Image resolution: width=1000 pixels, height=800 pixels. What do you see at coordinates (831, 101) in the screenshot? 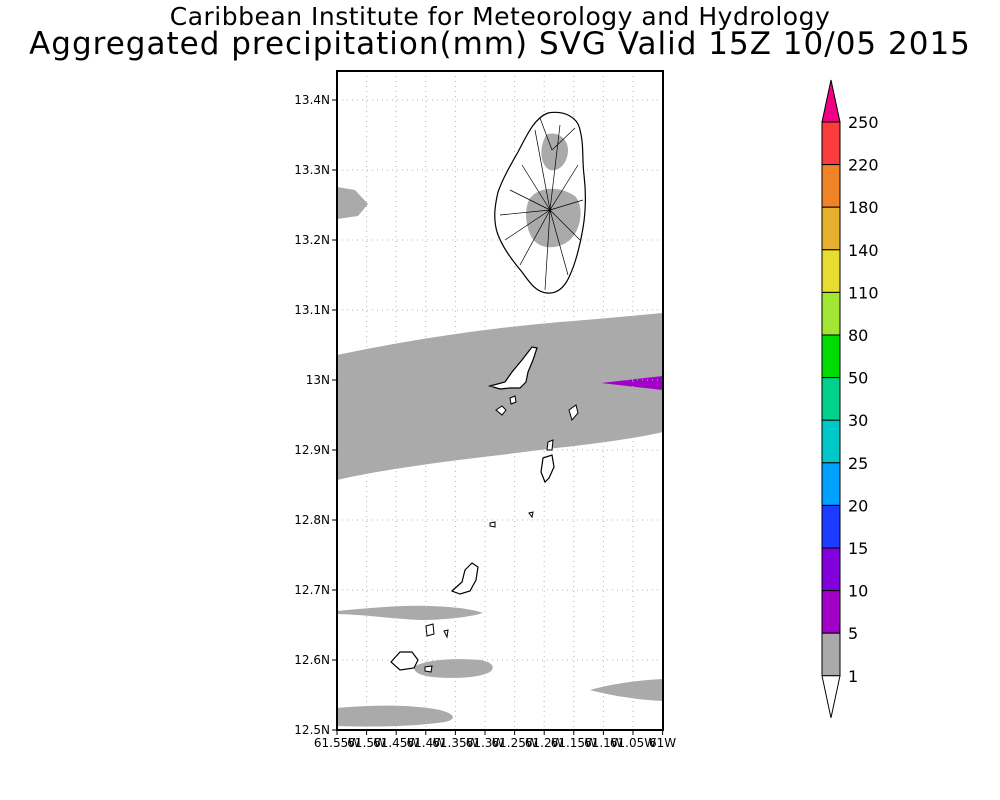
I see `colorbar-top-arrow` at bounding box center [831, 101].